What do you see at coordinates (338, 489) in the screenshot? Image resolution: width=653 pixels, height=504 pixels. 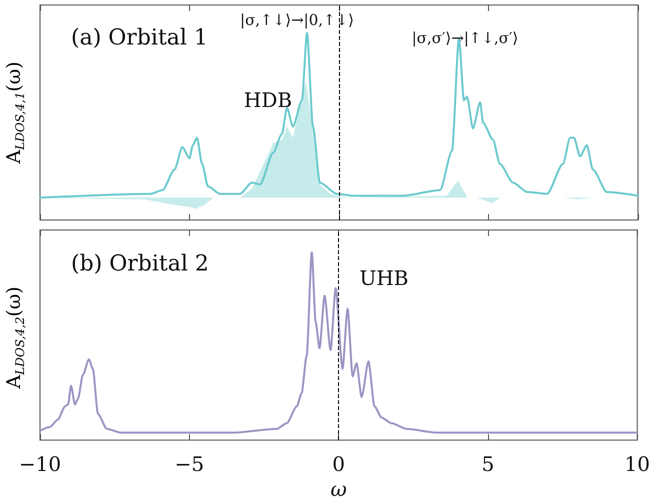 I see `x-axis-title: ω` at bounding box center [338, 489].